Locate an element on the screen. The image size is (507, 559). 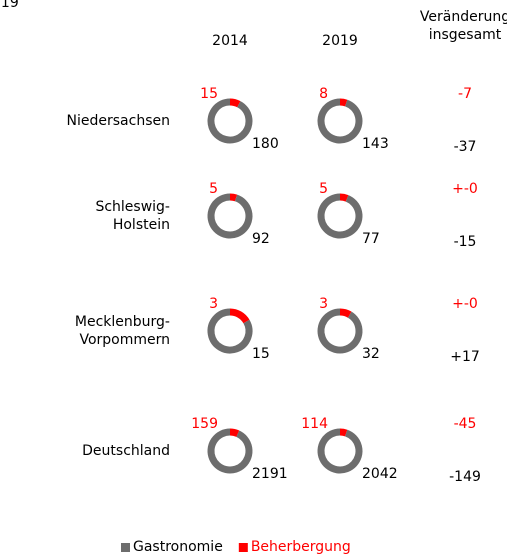
column-header: 2019 is located at coordinates (340, 41).